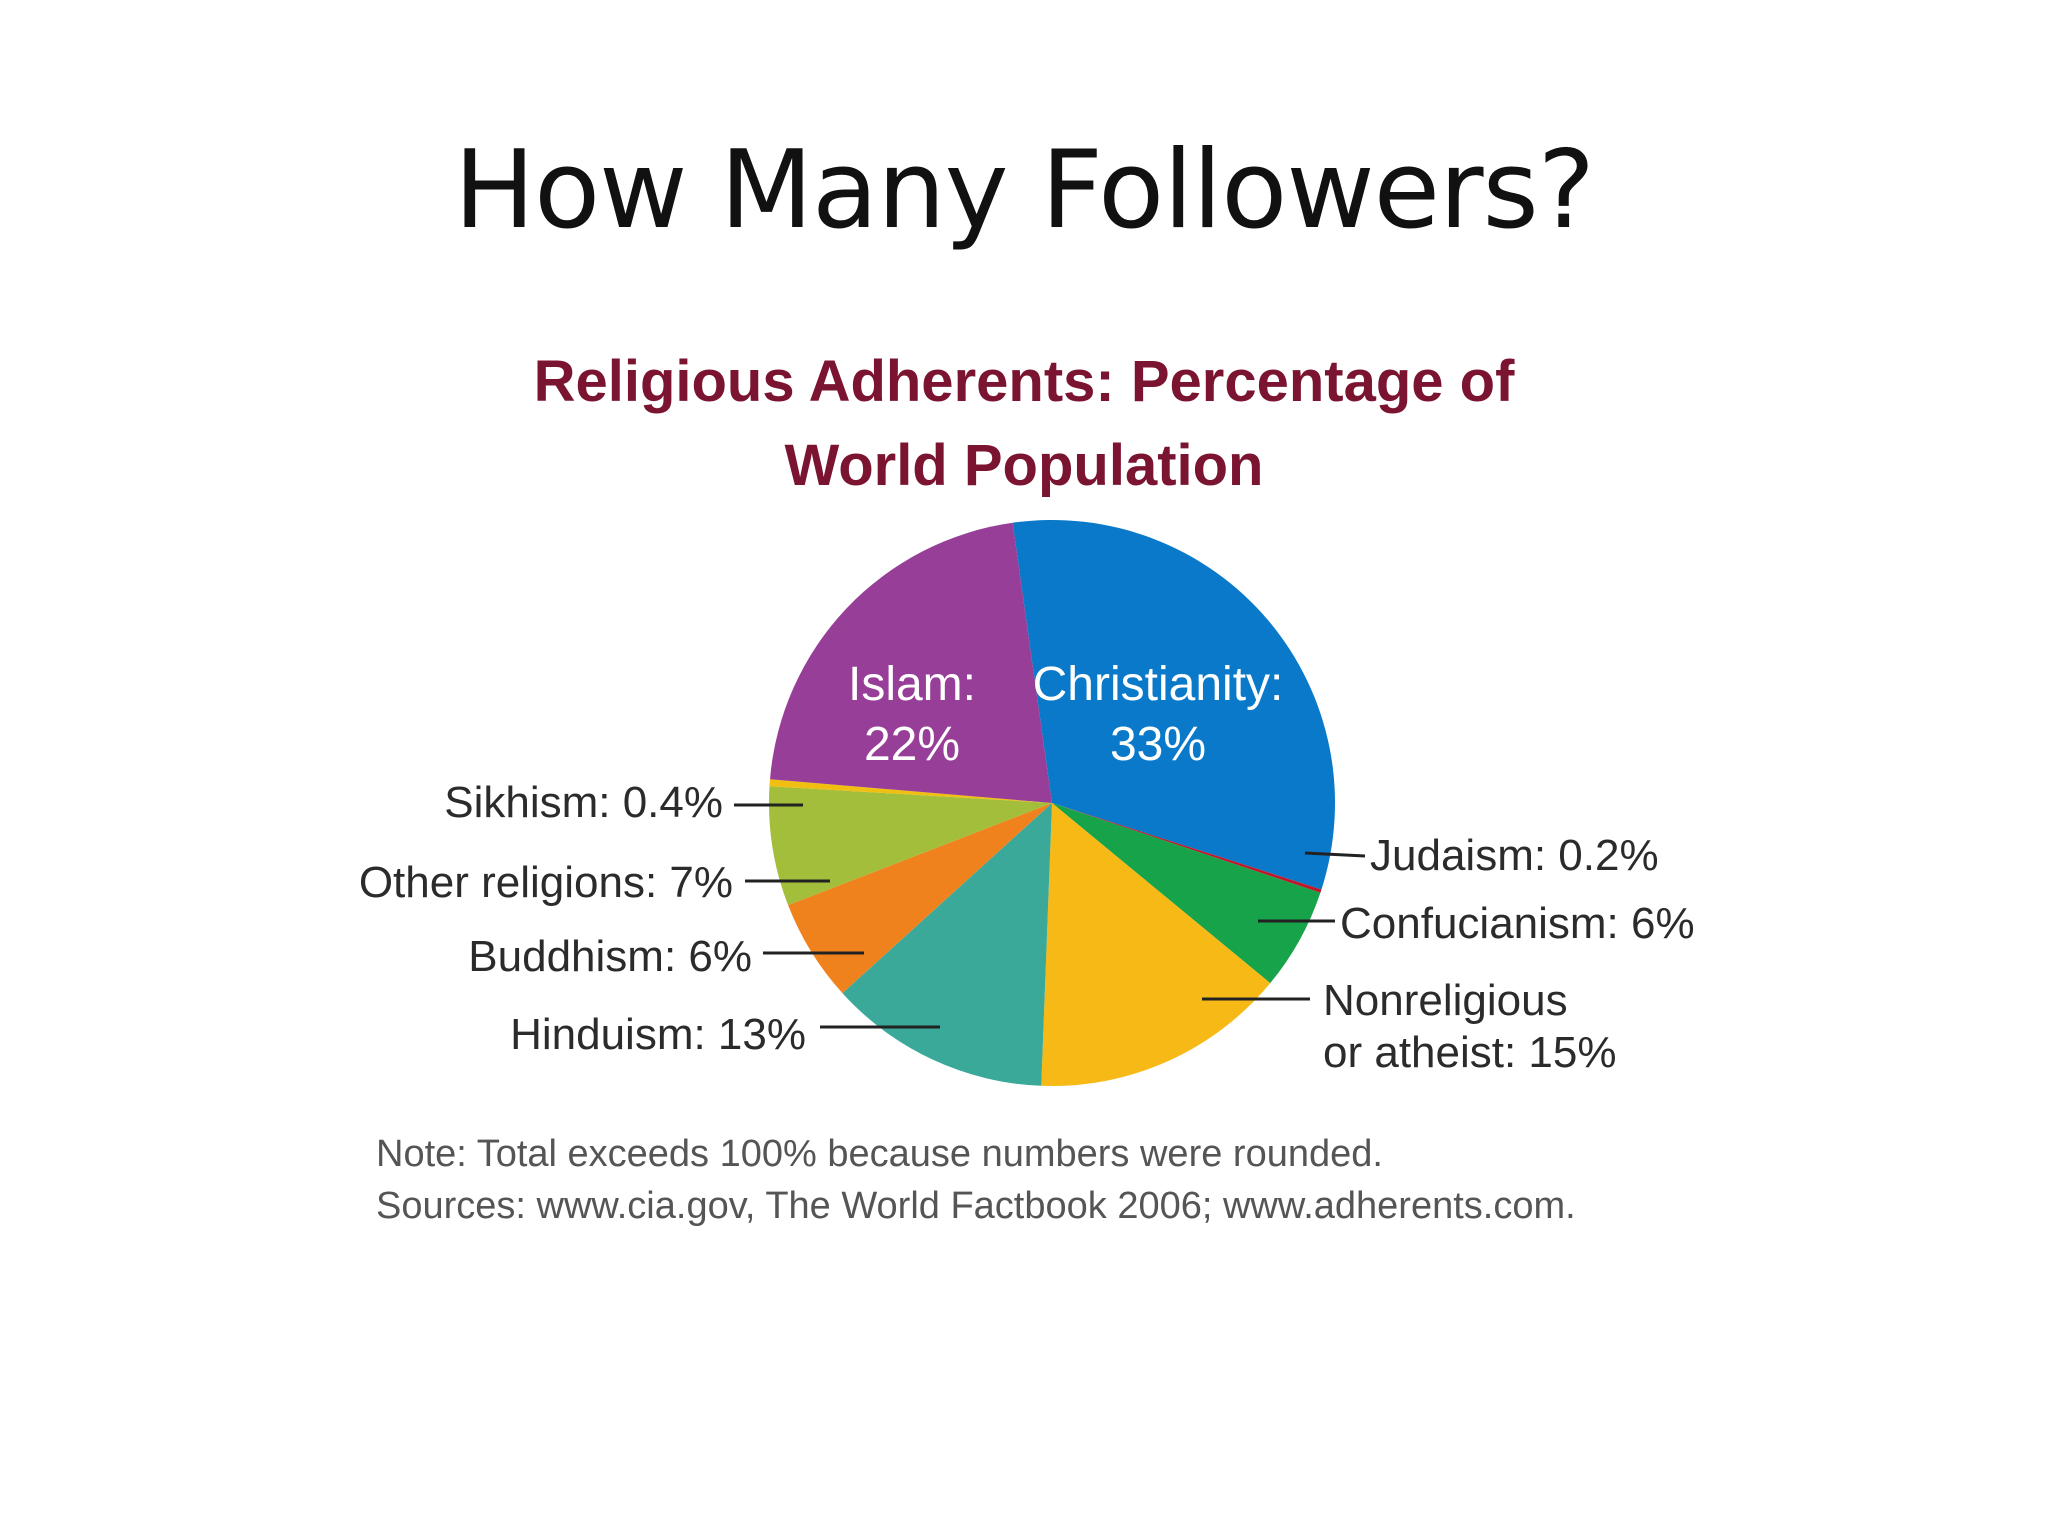 Image resolution: width=2048 pixels, height=1536 pixels. I want to click on pie-slice-judaism, so click(1187, 848).